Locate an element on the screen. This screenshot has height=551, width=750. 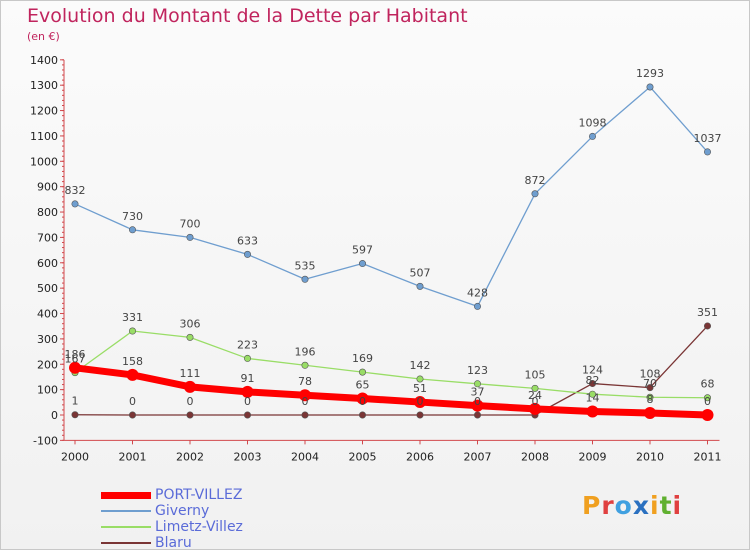
y-tick-label: 0 is located at coordinates (54, 415).